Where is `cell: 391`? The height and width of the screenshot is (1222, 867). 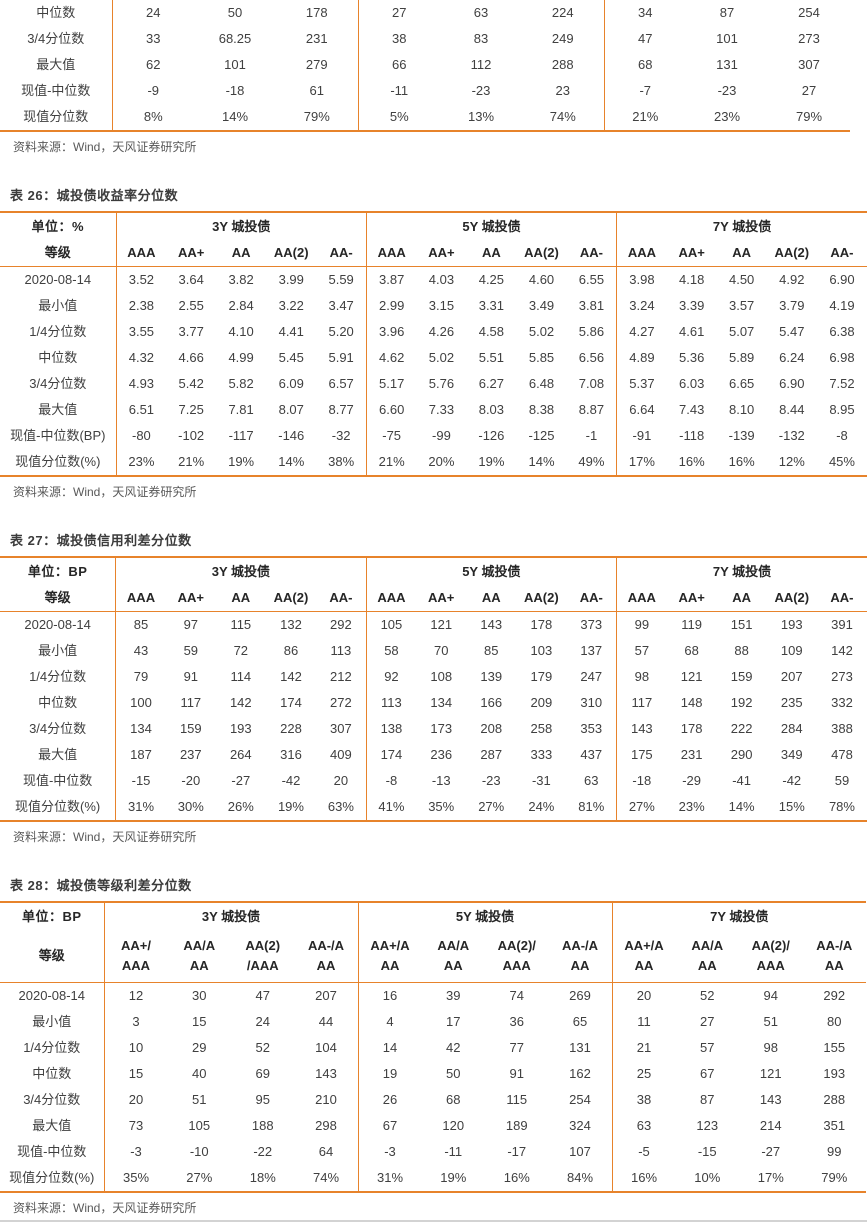
cell: 391 is located at coordinates (842, 624).